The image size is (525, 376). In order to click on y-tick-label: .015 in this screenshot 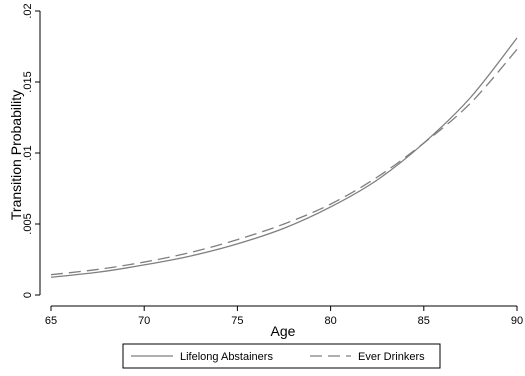, I will do `click(28, 81)`.